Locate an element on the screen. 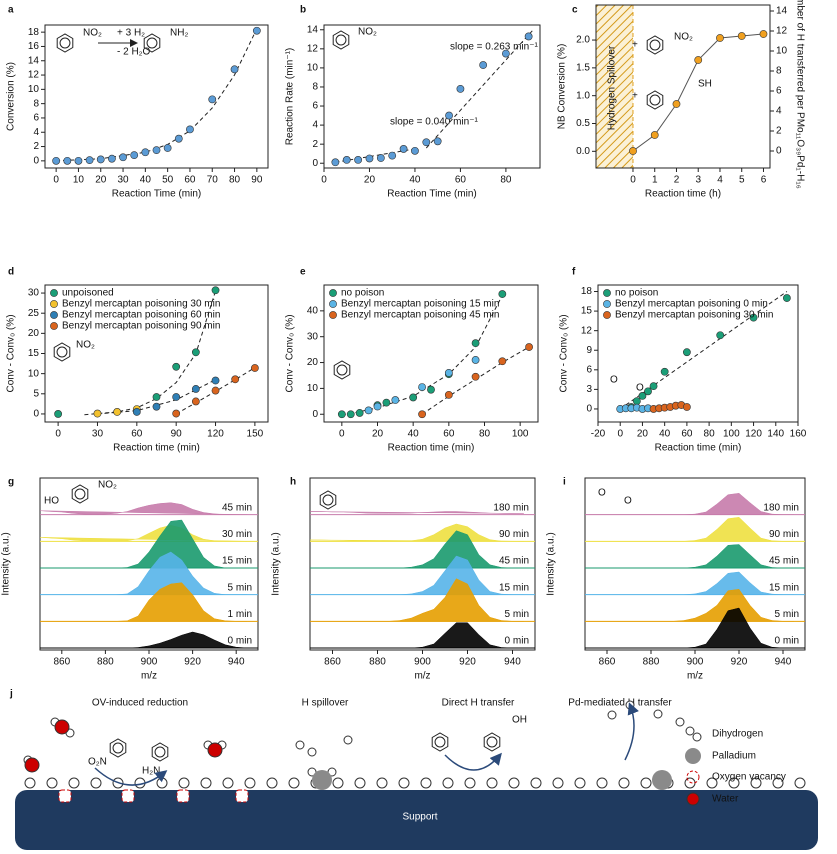  y-tick-label: 0 is located at coordinates (36, 160).